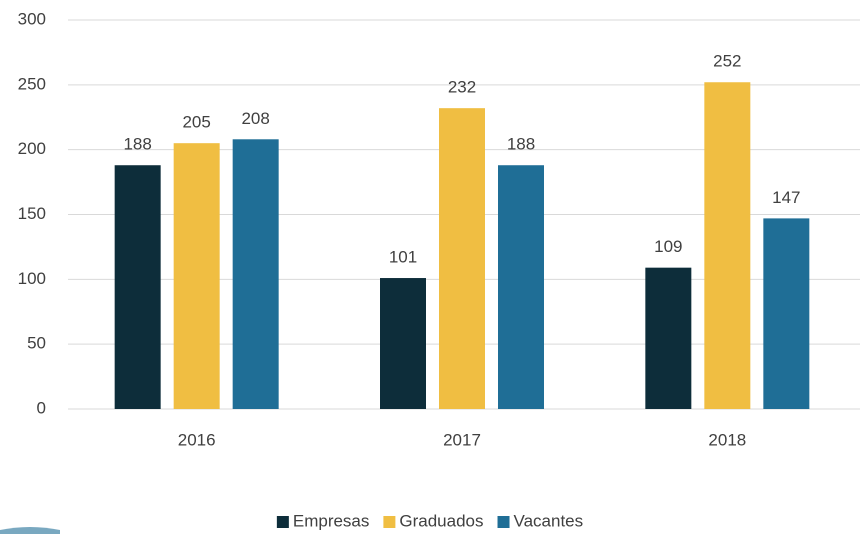 This screenshot has height=534, width=860. Describe the element at coordinates (32, 278) in the screenshot. I see `y-tick-label: 100` at that location.